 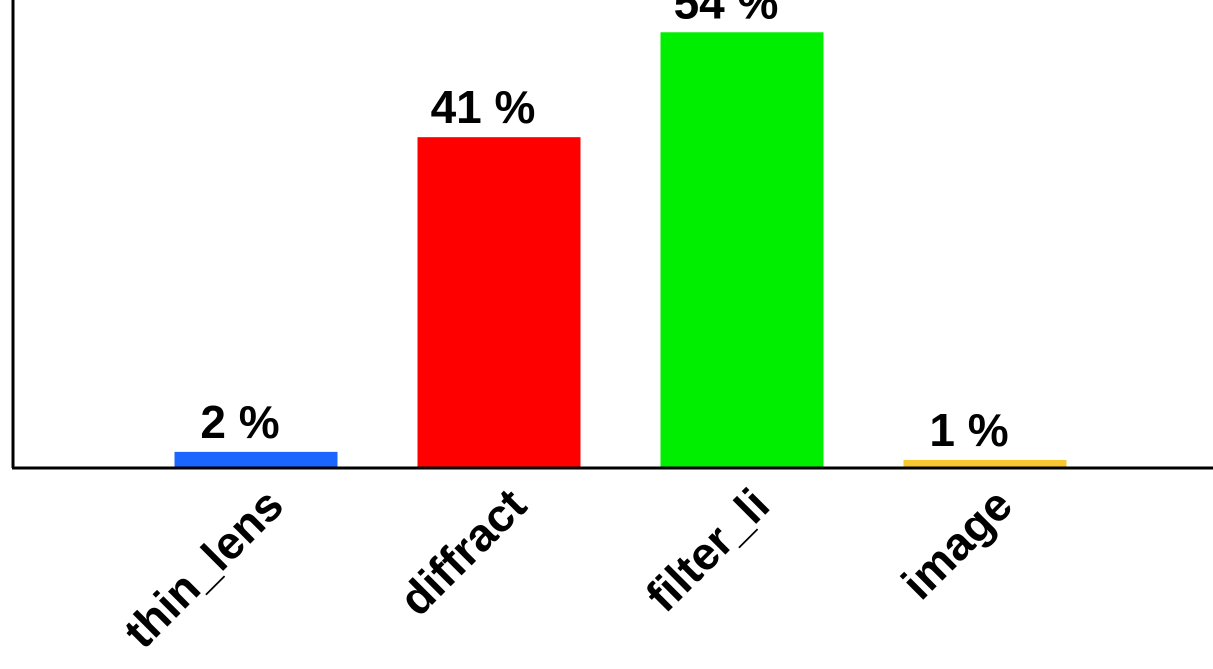 What do you see at coordinates (204, 568) in the screenshot?
I see `x-tick-label-thin-lens: thin_lens` at bounding box center [204, 568].